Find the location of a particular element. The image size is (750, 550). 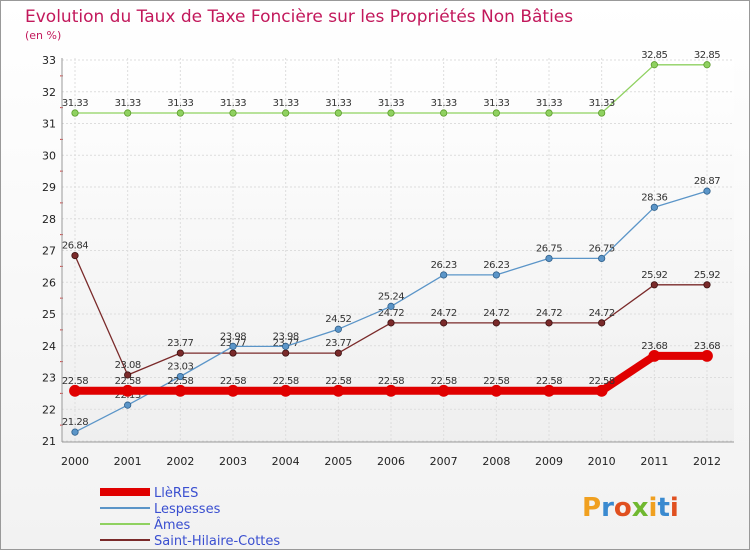

data-label: 23.98 is located at coordinates (233, 336).